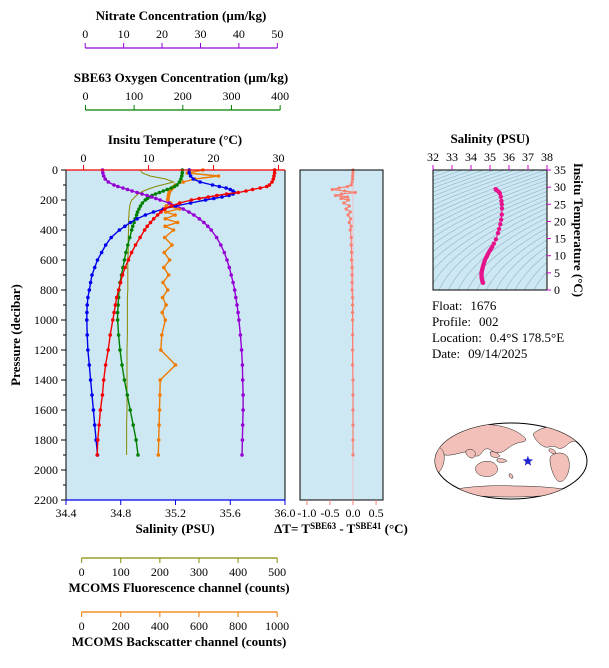  I want to click on ts-salinity-axis-title: Salinity (PSU), so click(489, 138).